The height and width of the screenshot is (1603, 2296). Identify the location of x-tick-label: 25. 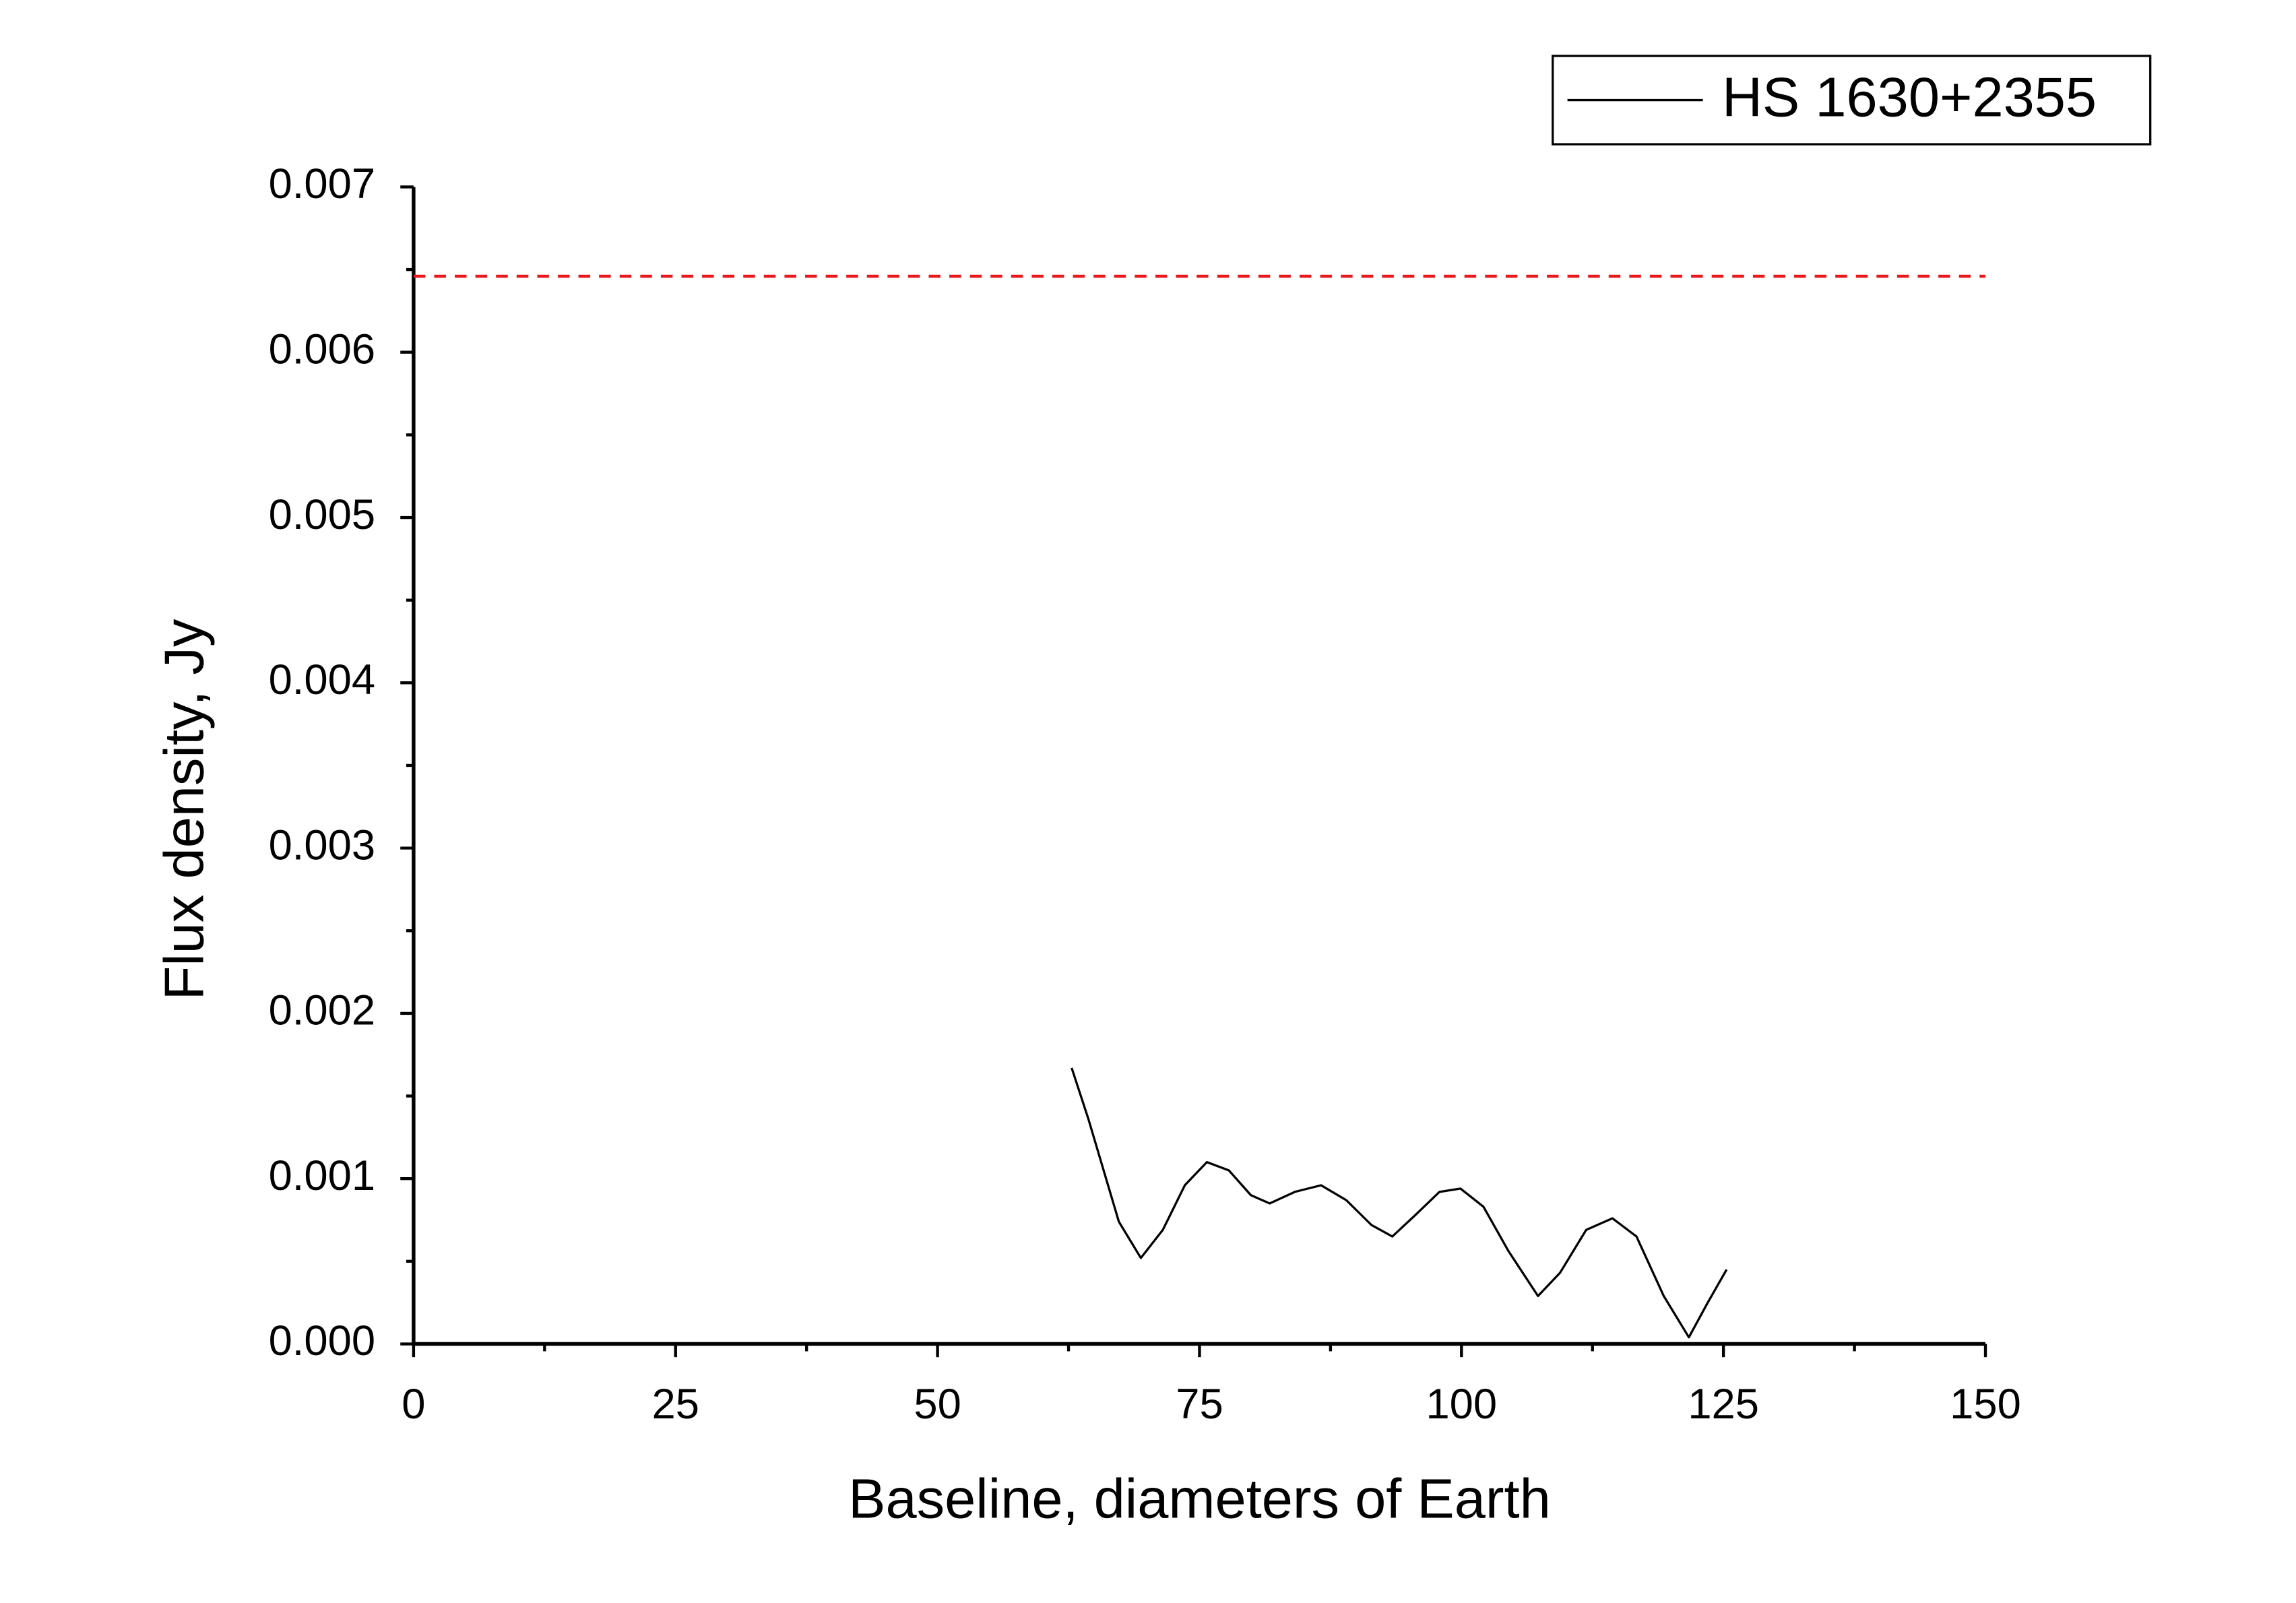
(675, 1404).